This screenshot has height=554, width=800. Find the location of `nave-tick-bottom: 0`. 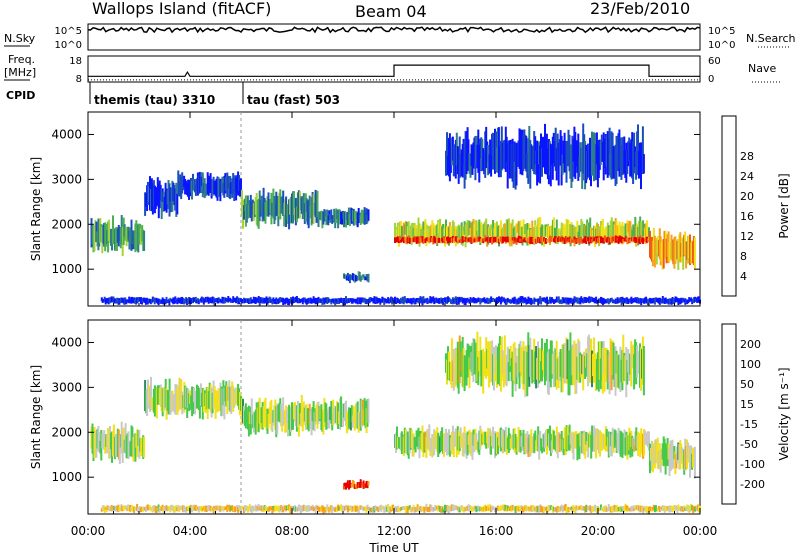

nave-tick-bottom: 0 is located at coordinates (711, 79).